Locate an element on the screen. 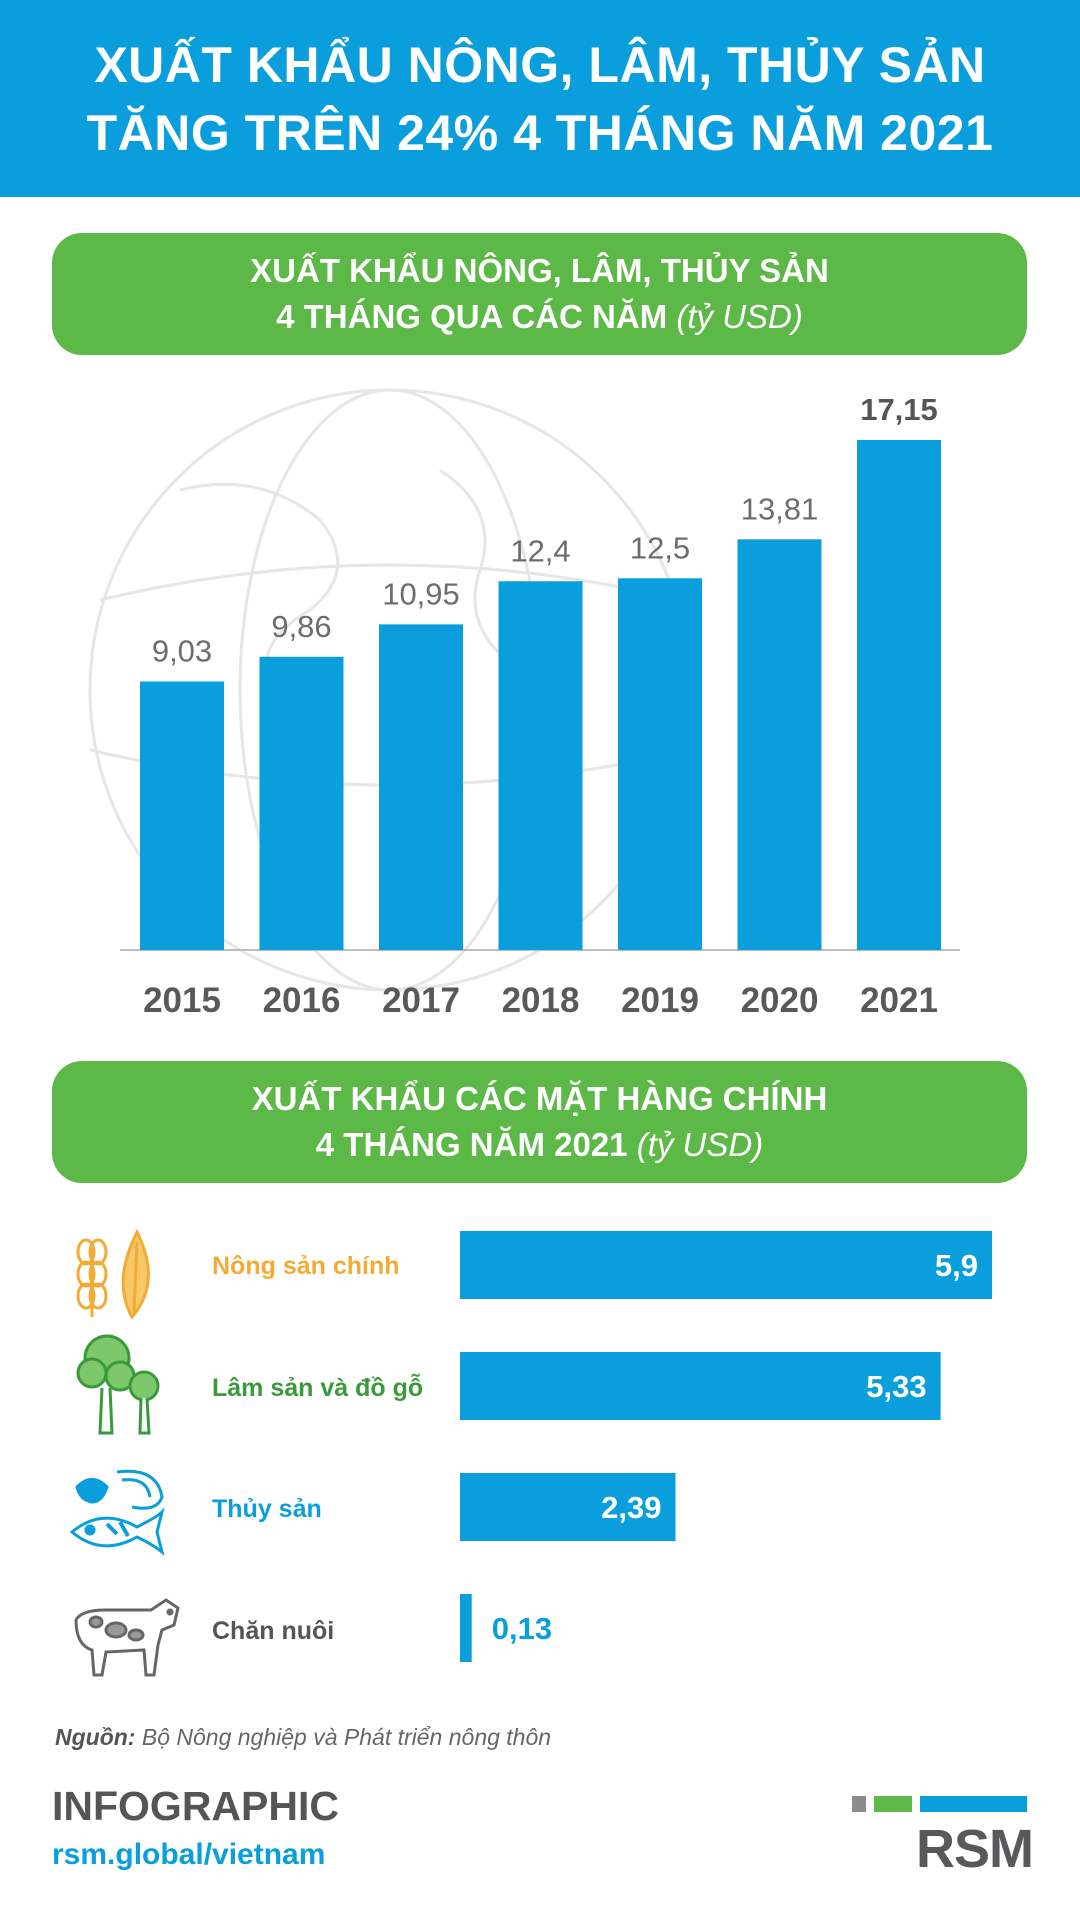  category-label-lam-san: Lâm sản và đồ gỗ is located at coordinates (318, 1388).